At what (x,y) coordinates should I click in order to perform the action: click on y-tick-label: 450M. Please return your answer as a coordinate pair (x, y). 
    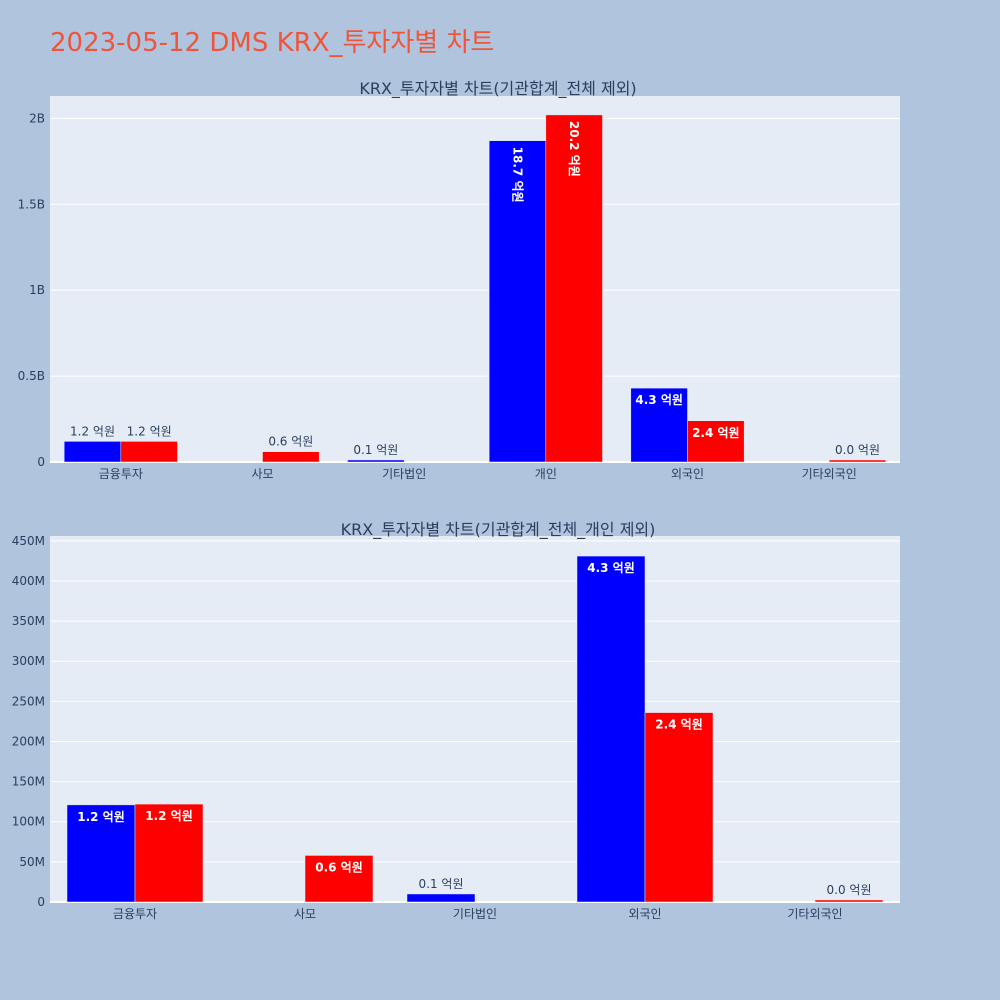
    Looking at the image, I should click on (28, 541).